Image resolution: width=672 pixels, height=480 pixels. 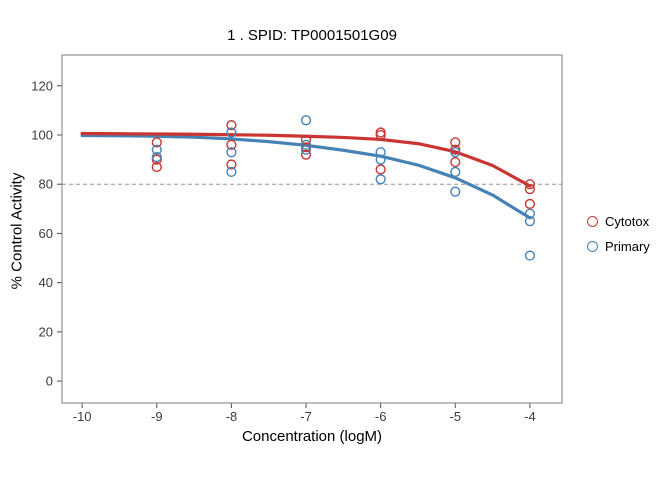 What do you see at coordinates (381, 416) in the screenshot?
I see `x-tick-label: -6` at bounding box center [381, 416].